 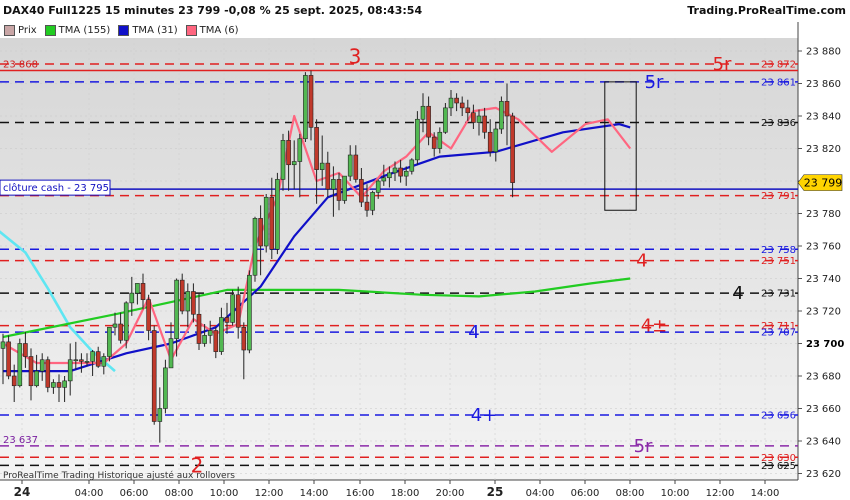 I want to click on wave-label-3: 3, so click(x=355, y=57).